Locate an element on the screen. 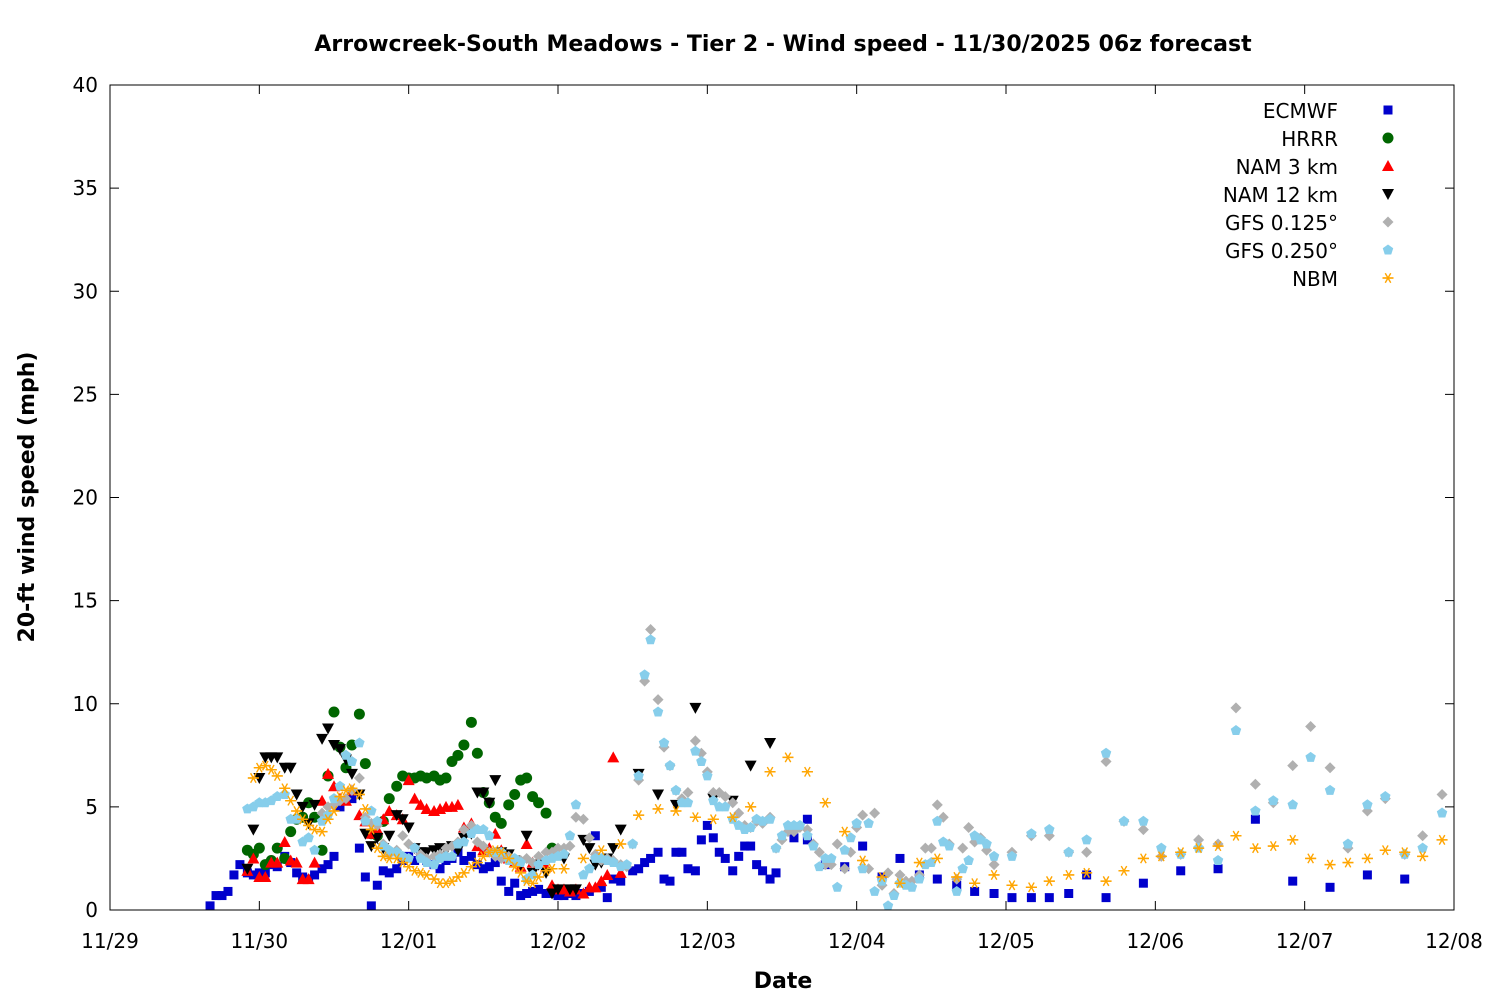 The height and width of the screenshot is (1000, 1500). legend-marker is located at coordinates (1388, 165).